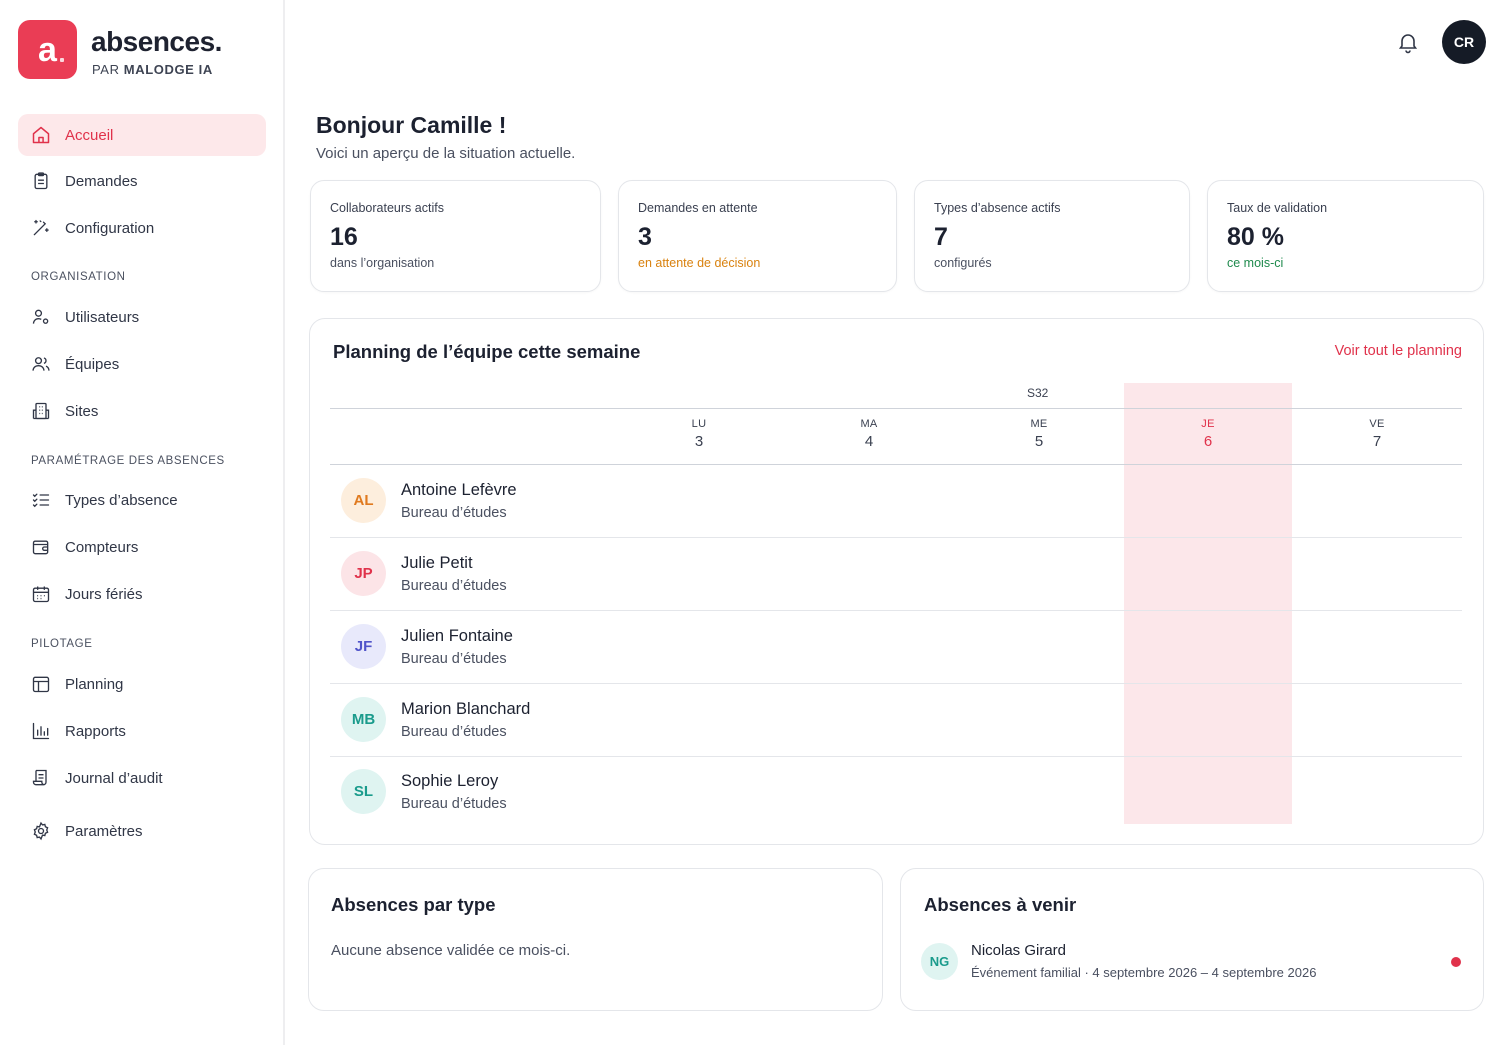  Describe the element at coordinates (1408, 42) in the screenshot. I see `notification-bell-icon` at that location.